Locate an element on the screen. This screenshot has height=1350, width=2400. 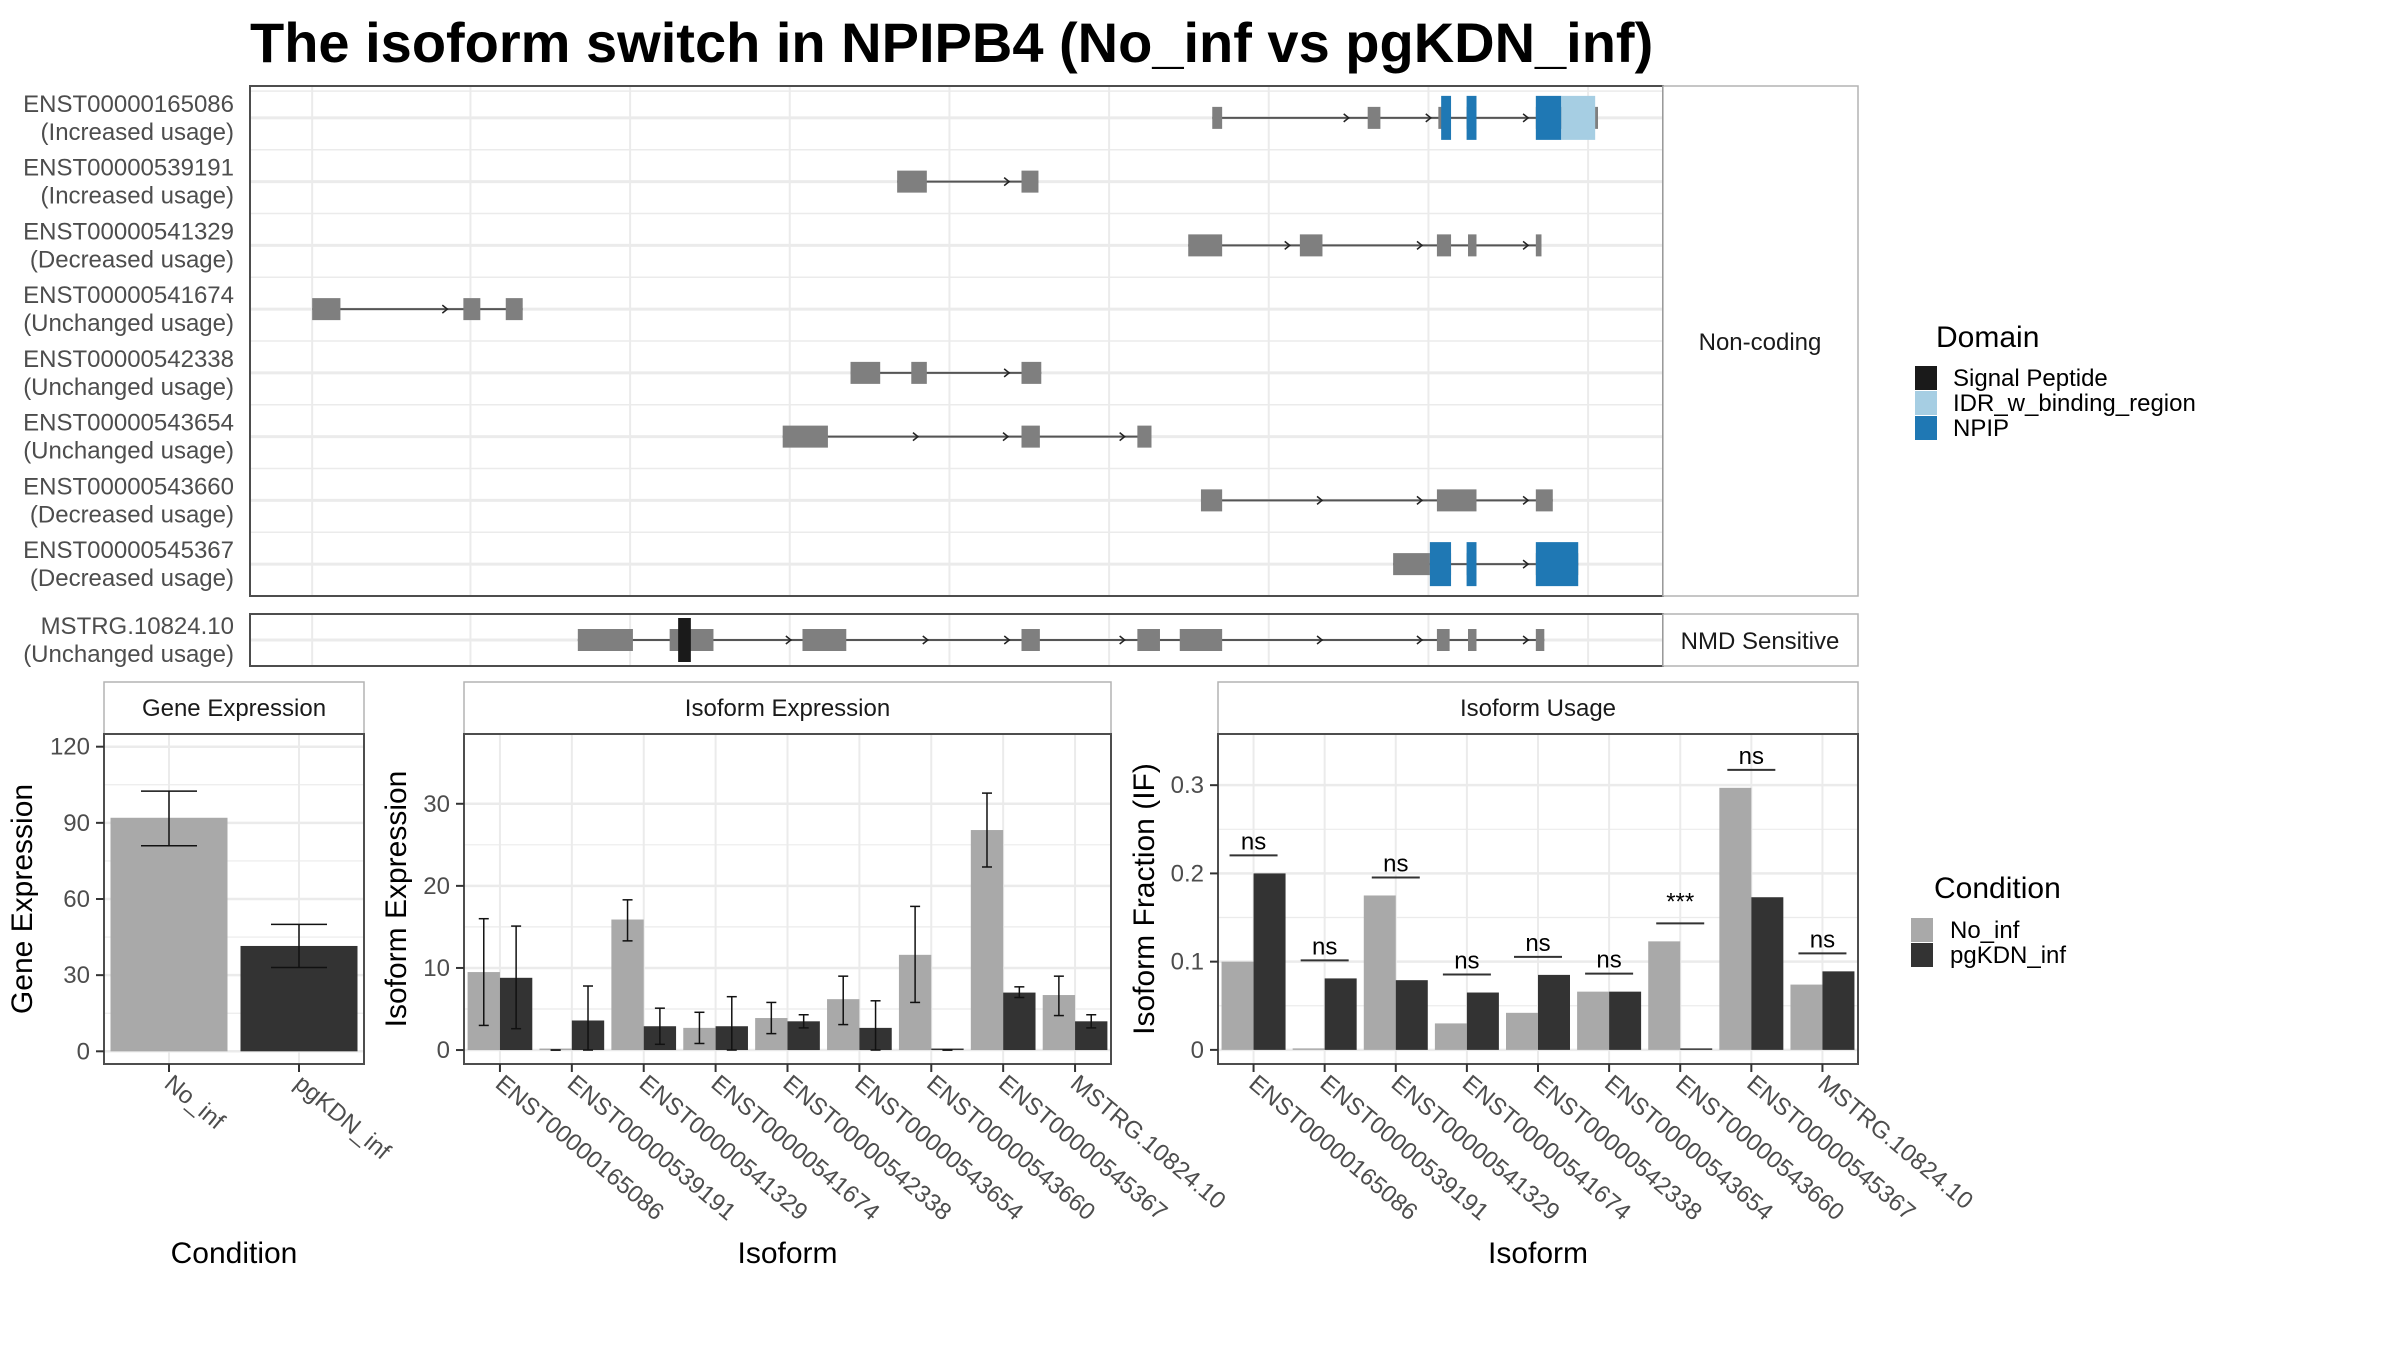
transcript-label: ENST00000541674(Unchanged usage) is located at coordinates (128, 309).